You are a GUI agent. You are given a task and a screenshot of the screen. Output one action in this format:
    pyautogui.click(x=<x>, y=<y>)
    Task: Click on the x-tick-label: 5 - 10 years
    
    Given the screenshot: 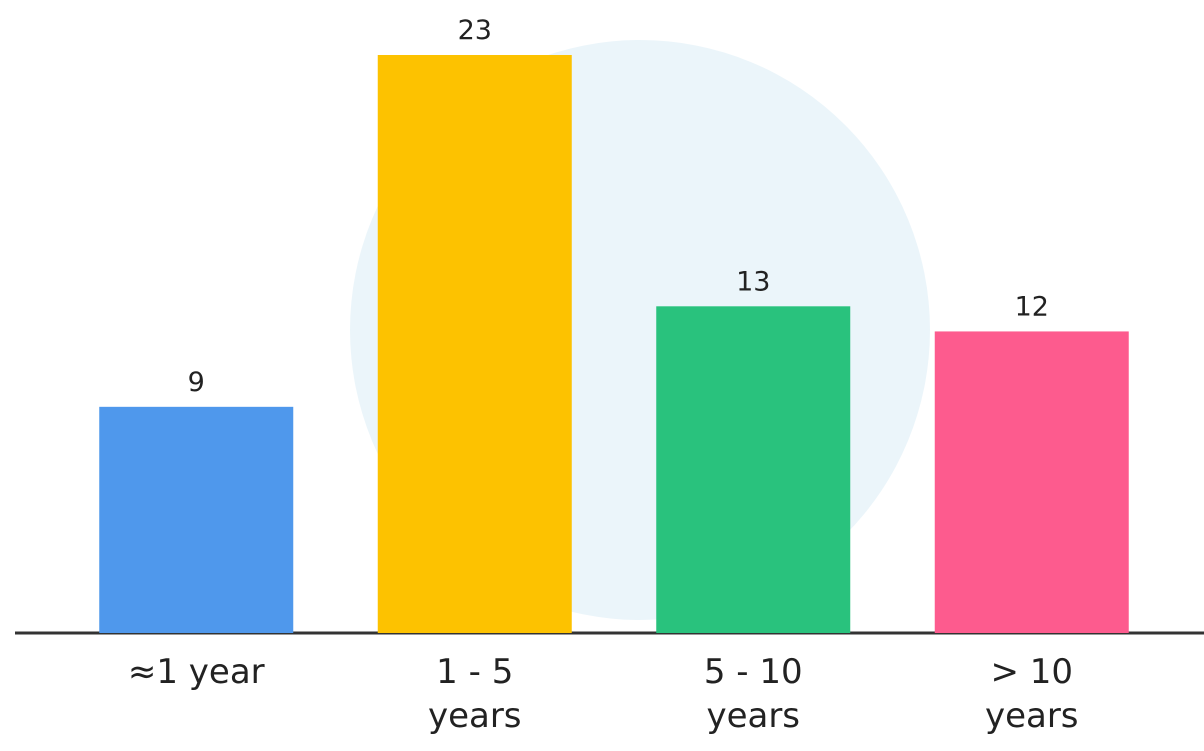 What is the action you would take?
    pyautogui.click(x=753, y=694)
    